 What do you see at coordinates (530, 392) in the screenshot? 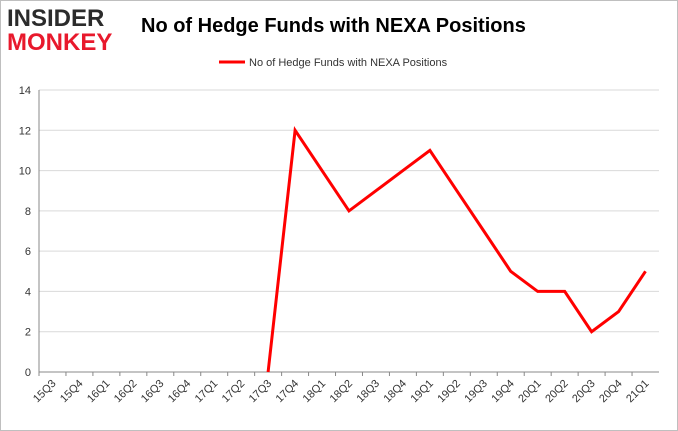
I see `x-tick-label: 20Q1` at bounding box center [530, 392].